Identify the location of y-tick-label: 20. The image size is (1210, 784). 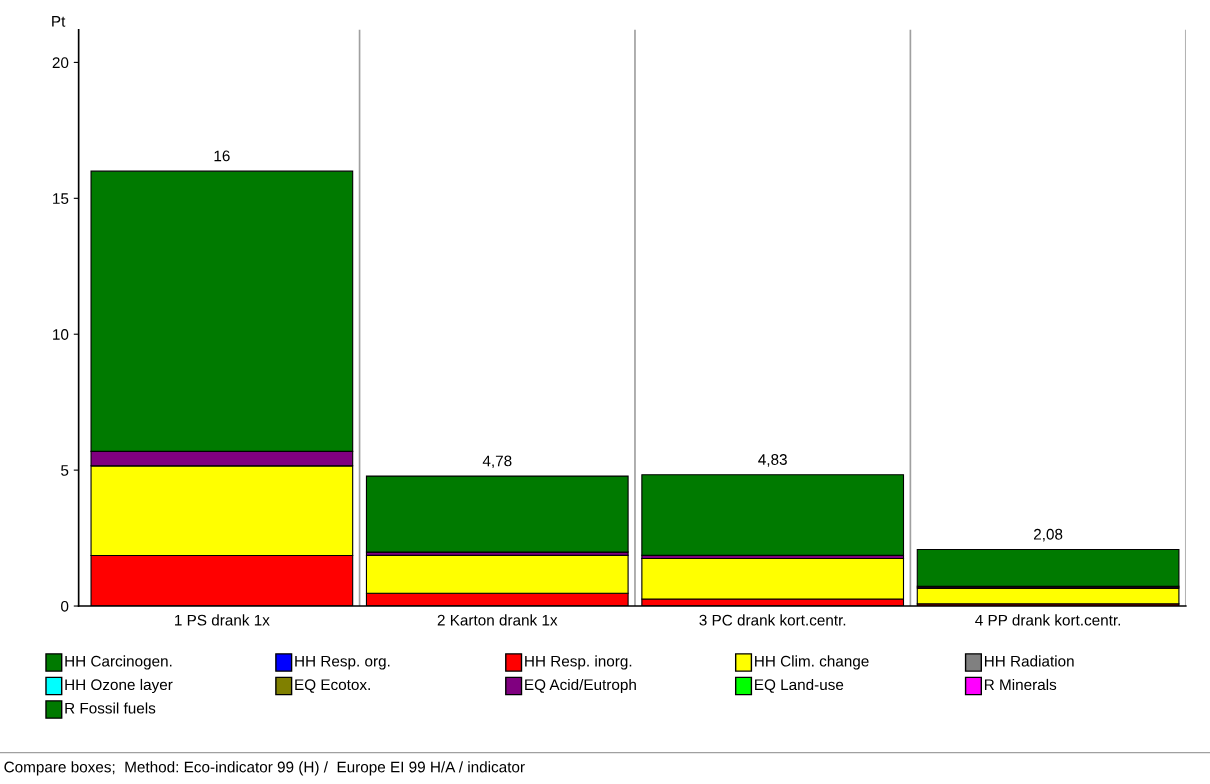
(60, 63).